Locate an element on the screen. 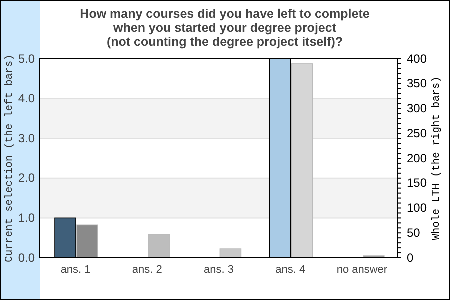 The image size is (450, 300). y2-tick-label: 400 is located at coordinates (417, 59).